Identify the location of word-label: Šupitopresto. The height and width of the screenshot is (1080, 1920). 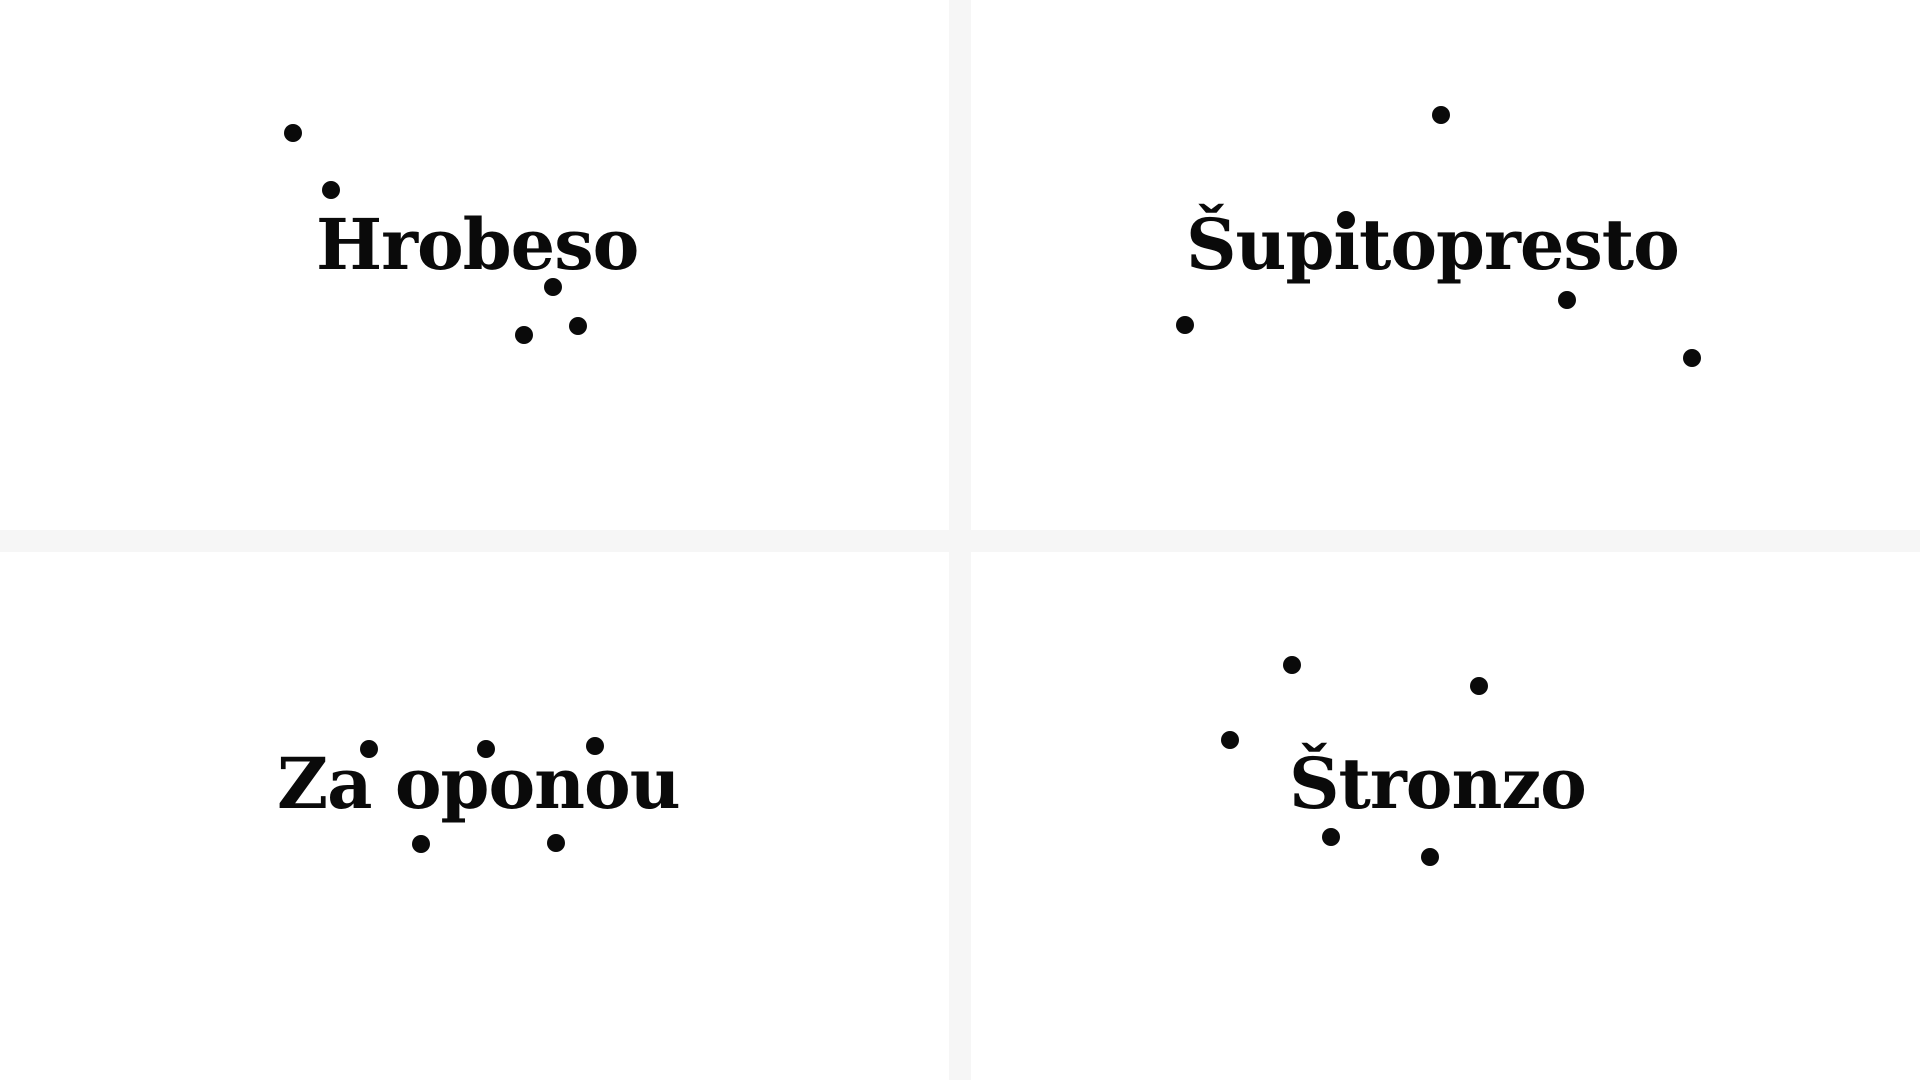
(1433, 244).